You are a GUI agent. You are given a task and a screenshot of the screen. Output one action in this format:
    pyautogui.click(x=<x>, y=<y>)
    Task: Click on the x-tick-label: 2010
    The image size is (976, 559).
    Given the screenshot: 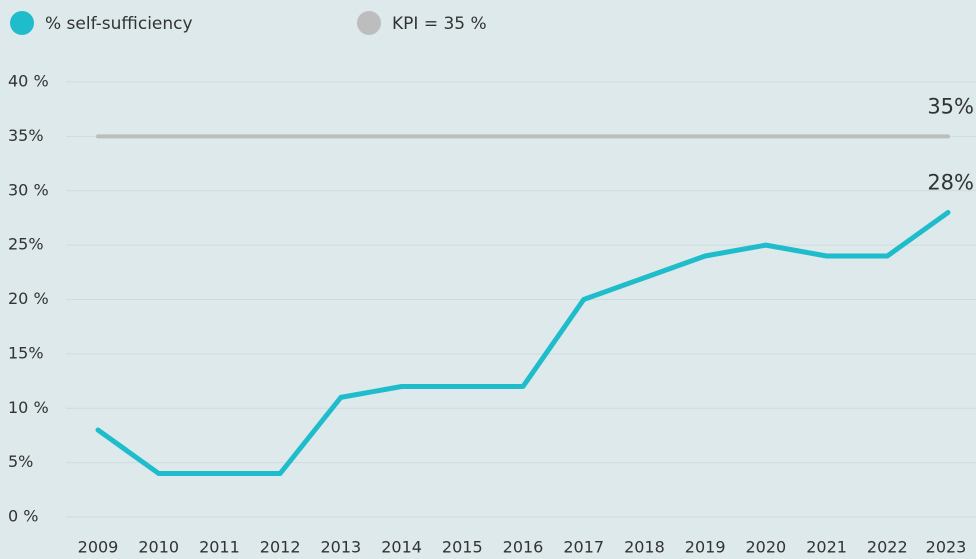 What is the action you would take?
    pyautogui.click(x=158, y=547)
    